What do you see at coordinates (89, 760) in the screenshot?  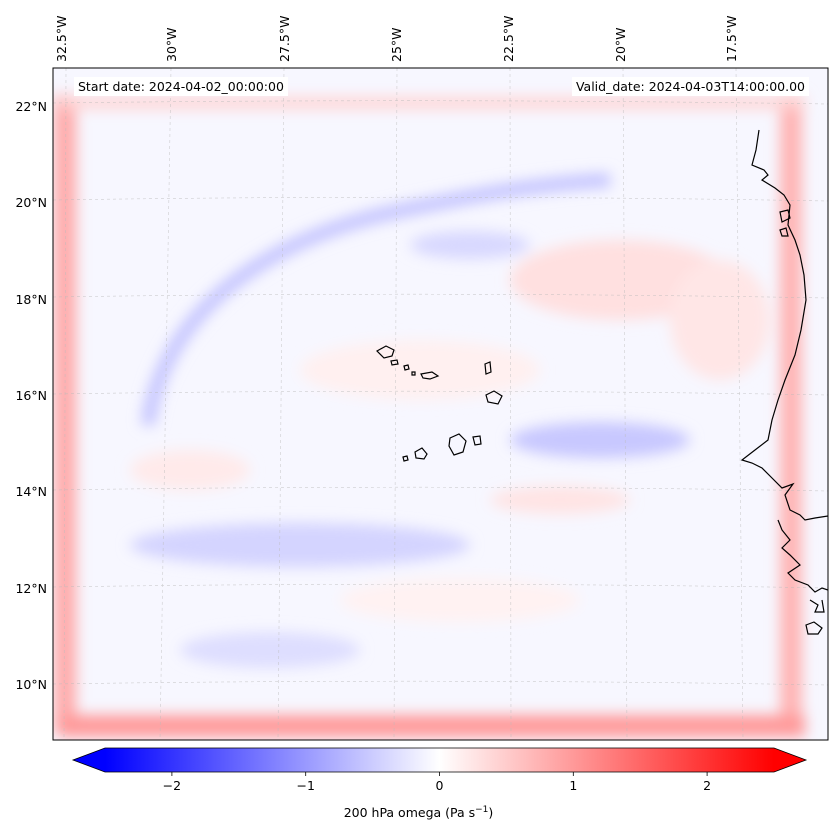 I see `colorbar-extend-low` at bounding box center [89, 760].